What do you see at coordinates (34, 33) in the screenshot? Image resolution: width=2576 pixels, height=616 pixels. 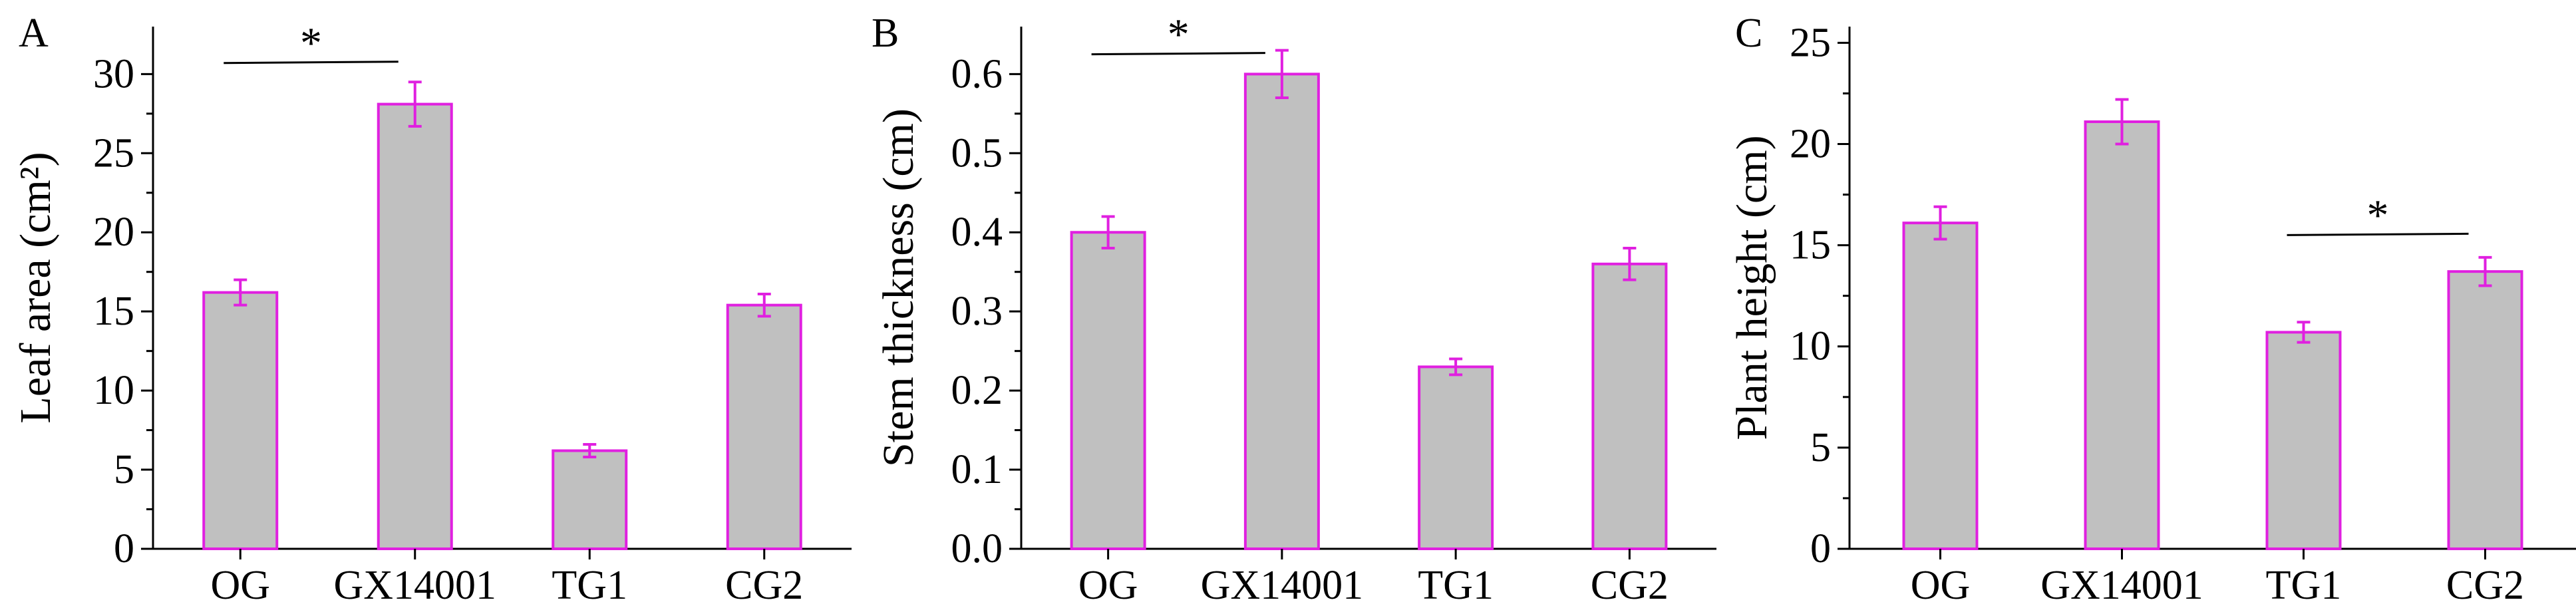 I see `panel-letter: A` at bounding box center [34, 33].